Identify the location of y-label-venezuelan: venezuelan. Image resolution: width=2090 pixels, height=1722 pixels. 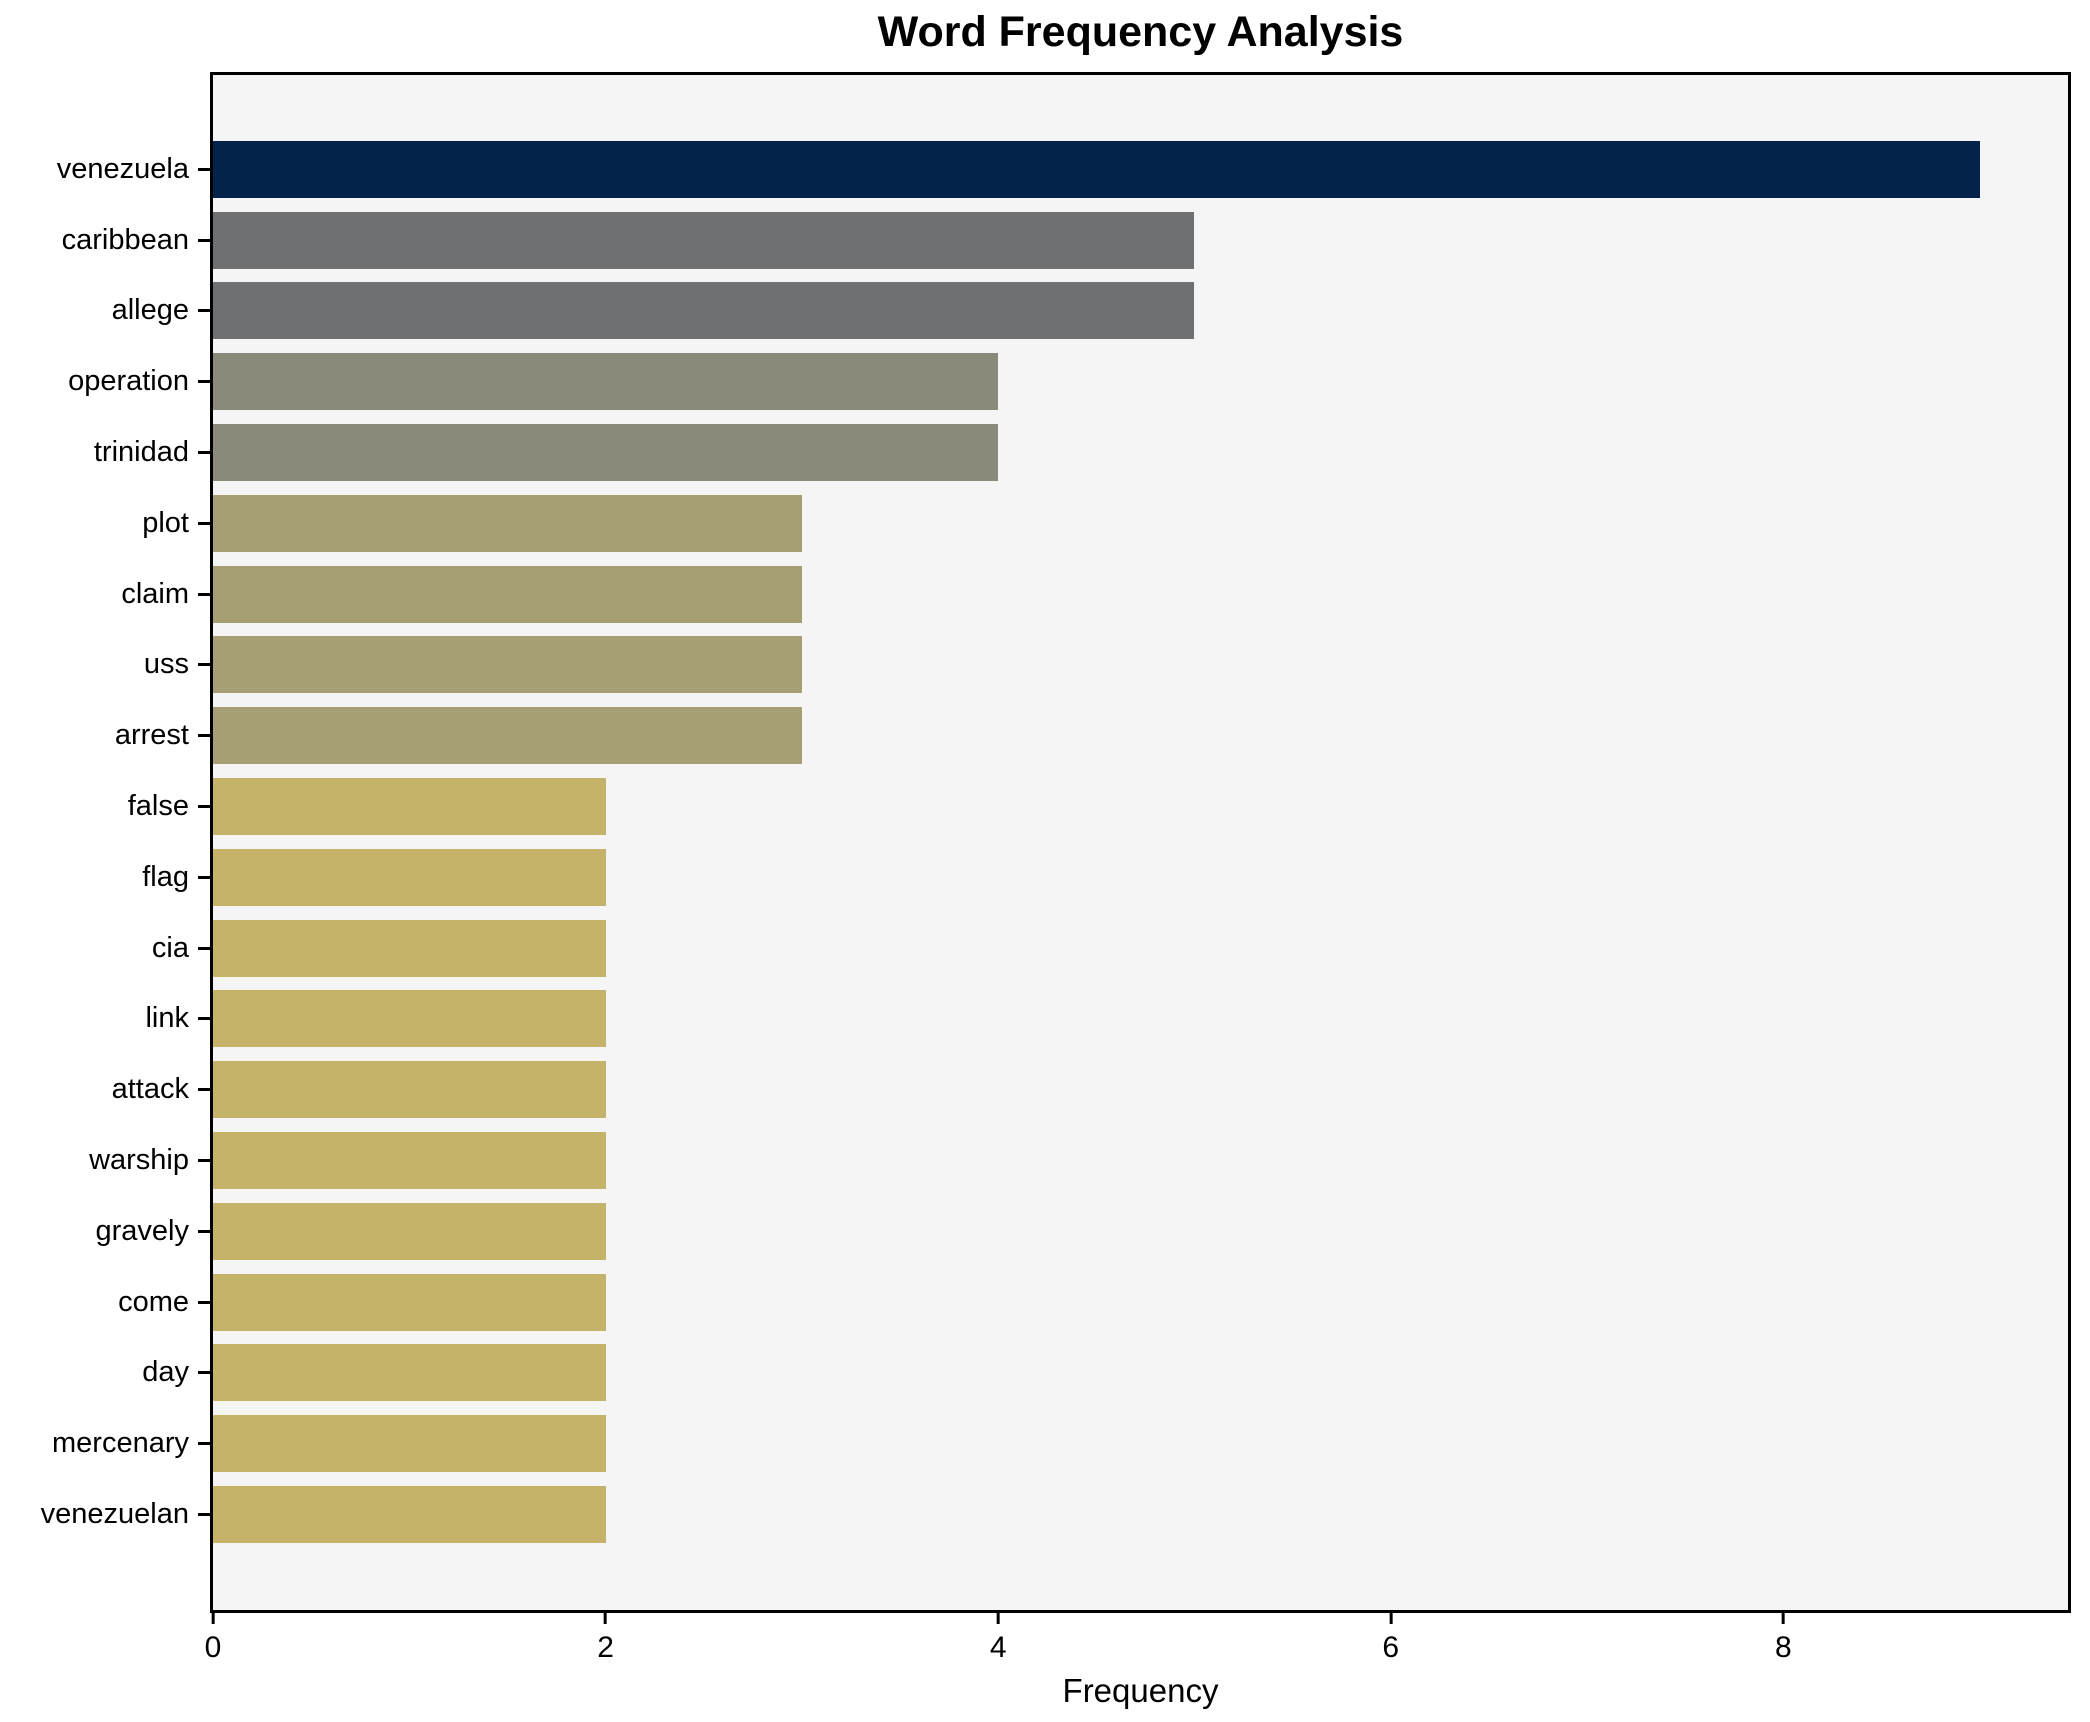
(114, 1514).